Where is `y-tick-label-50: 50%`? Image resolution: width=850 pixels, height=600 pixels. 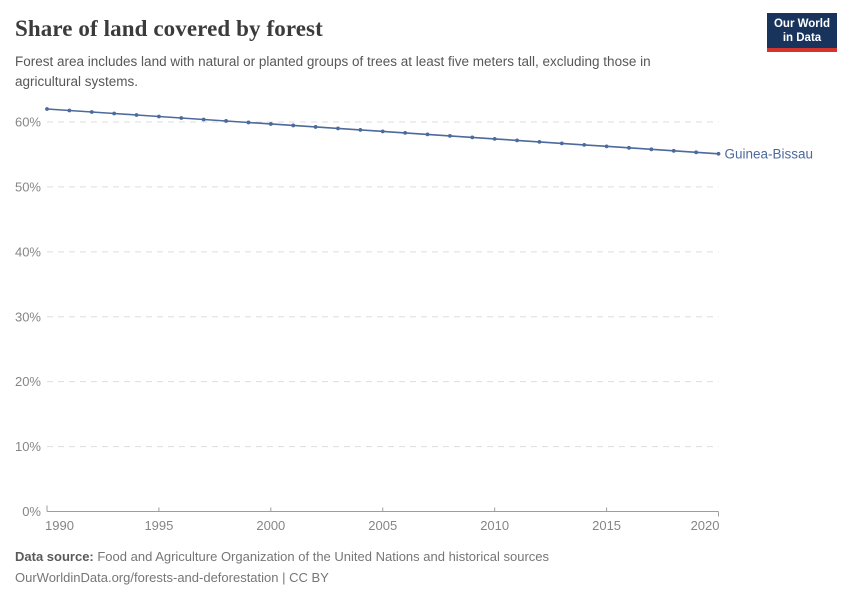 y-tick-label-50: 50% is located at coordinates (28, 186).